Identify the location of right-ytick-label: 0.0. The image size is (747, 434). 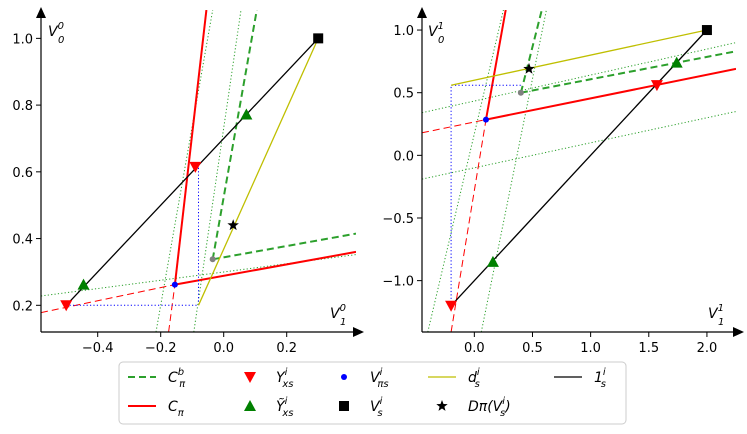
(403, 156).